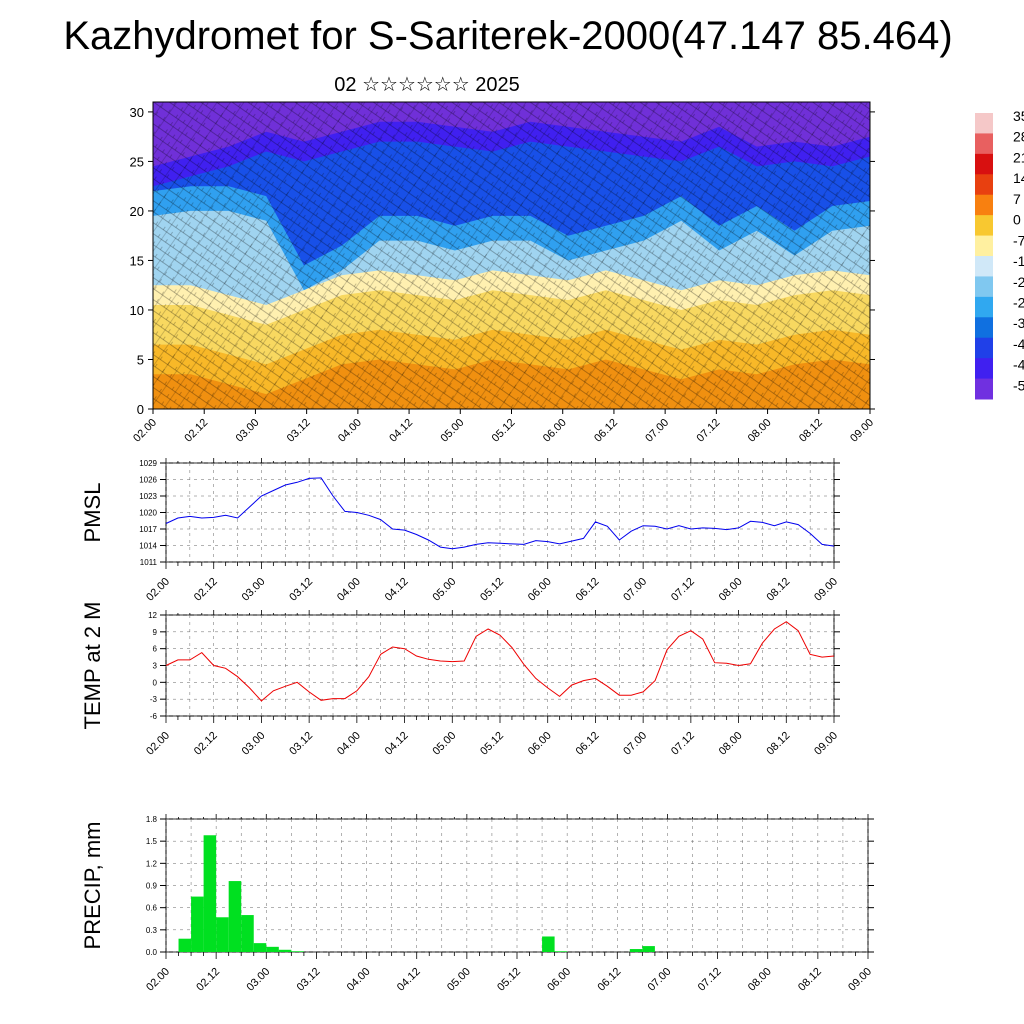 Image resolution: width=1024 pixels, height=1024 pixels. Describe the element at coordinates (1018, 157) in the screenshot. I see `colorbar-label: 21` at that location.